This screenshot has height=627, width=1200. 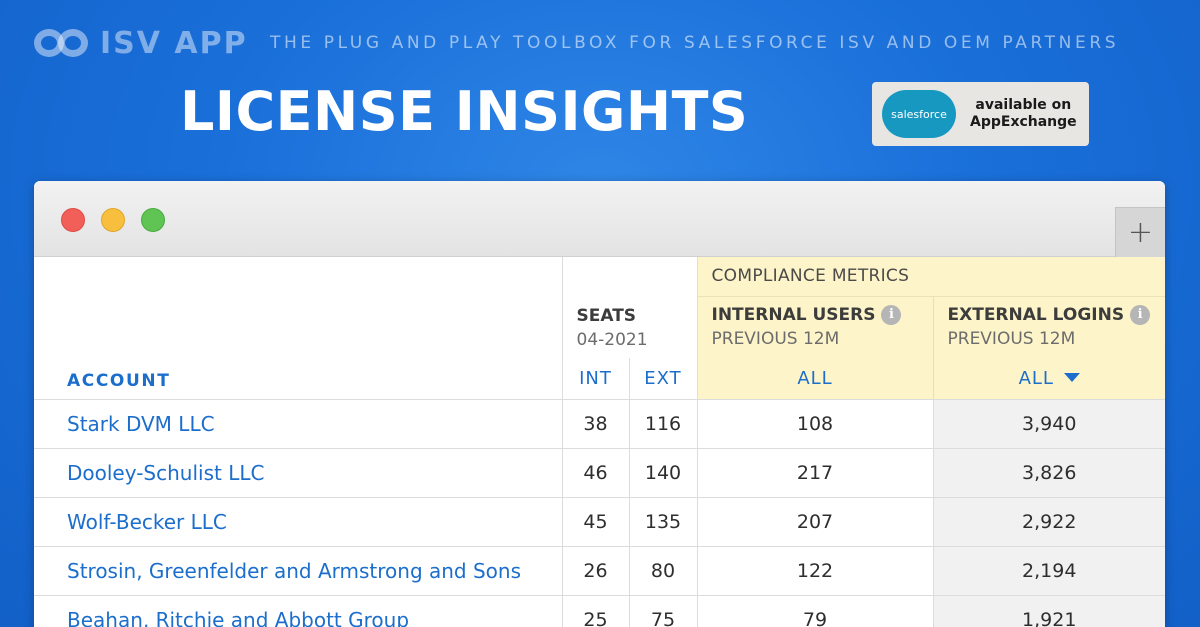 I want to click on table-row: Stark DVM LLC 38 116 108 3,940, so click(x=599, y=423).